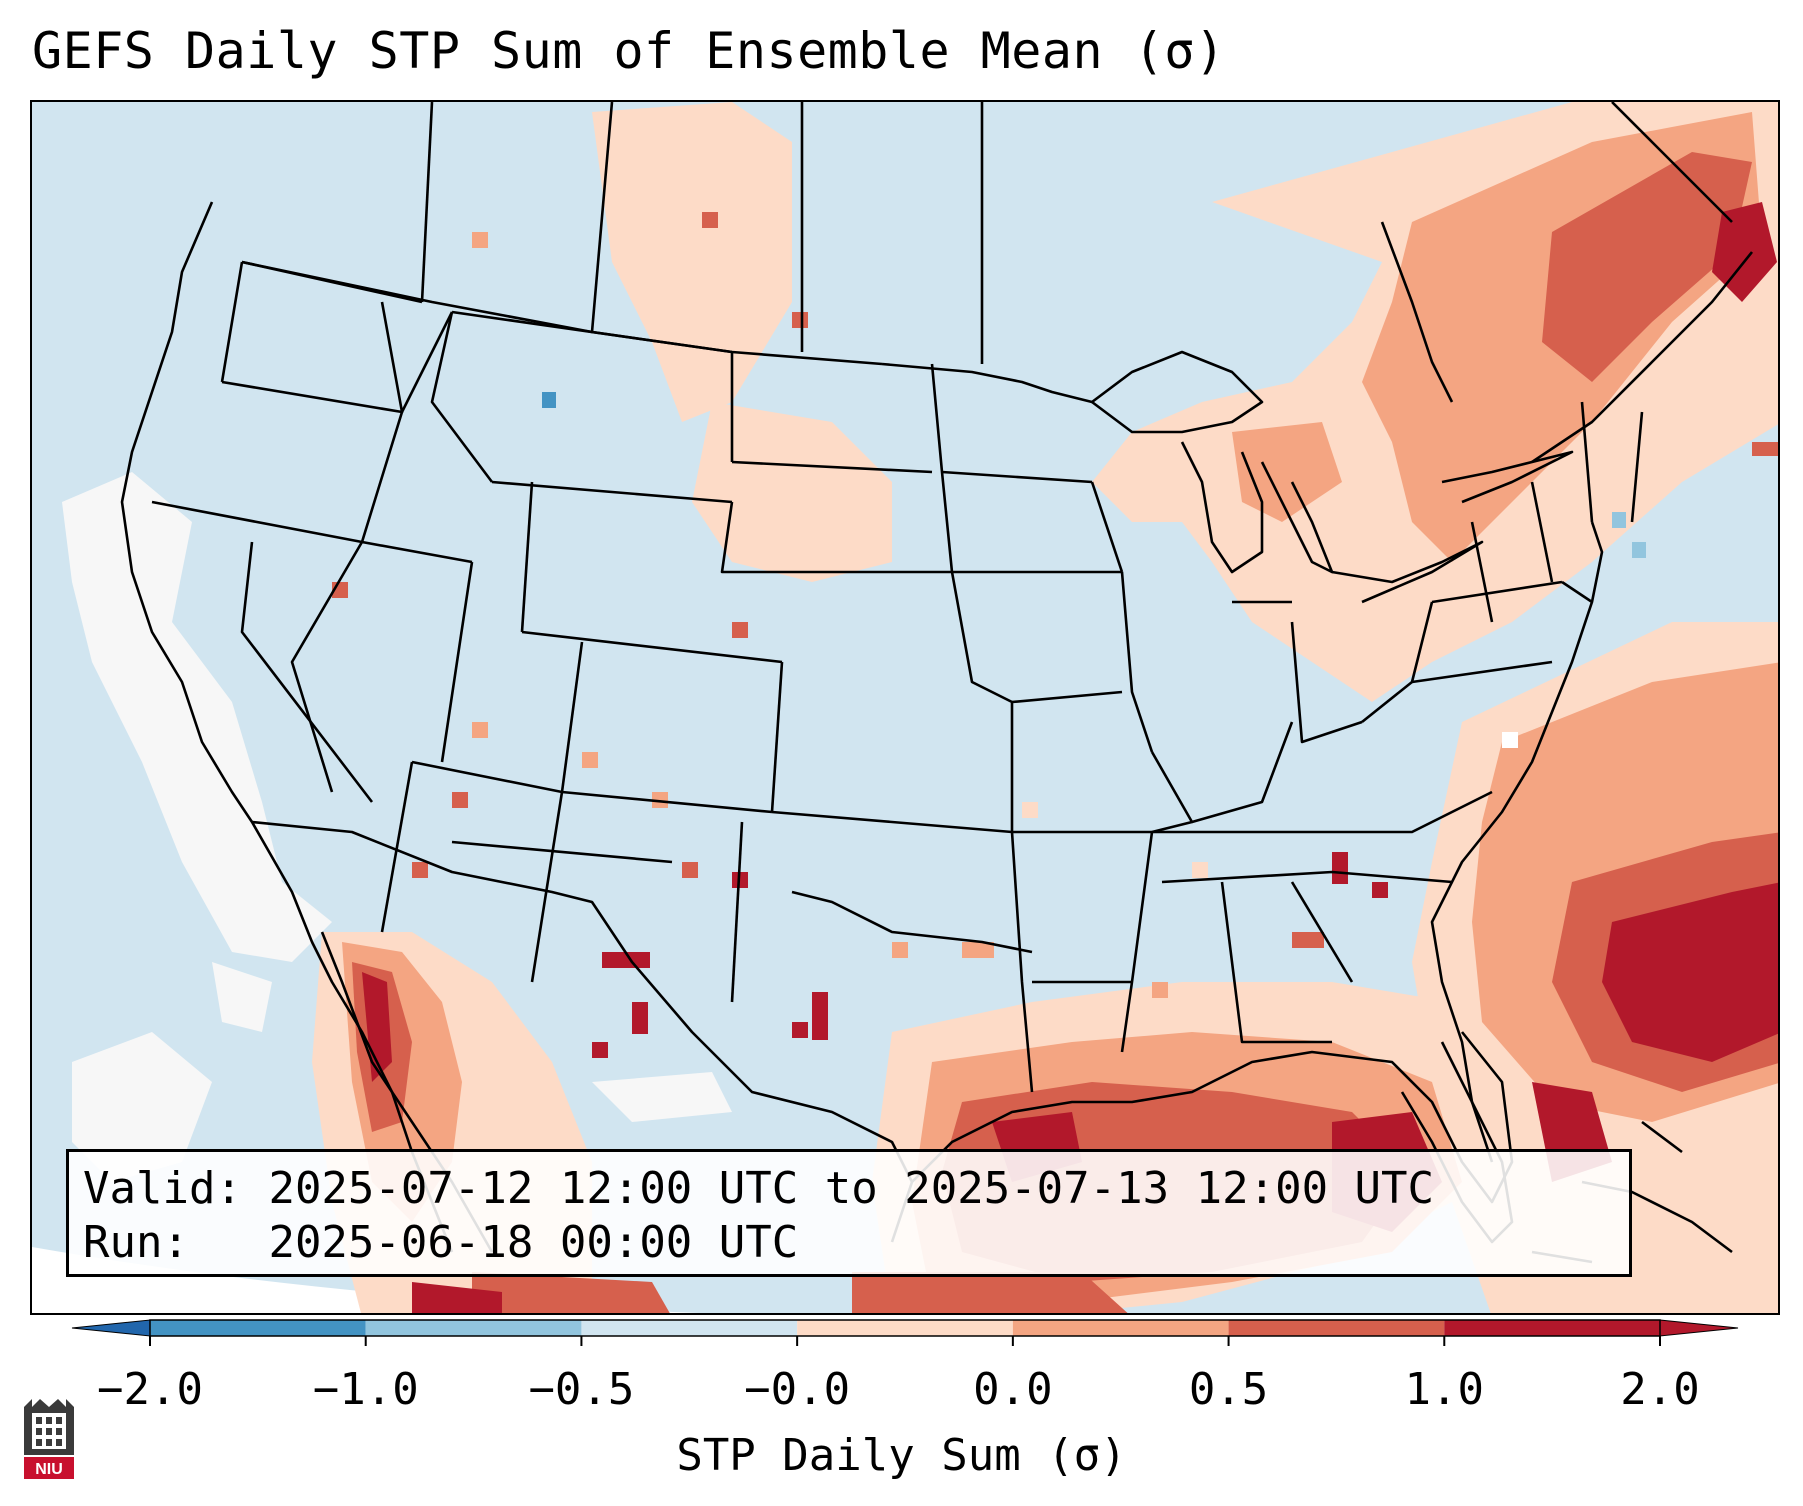  I want to click on run-label: Run:, so click(136, 1242).